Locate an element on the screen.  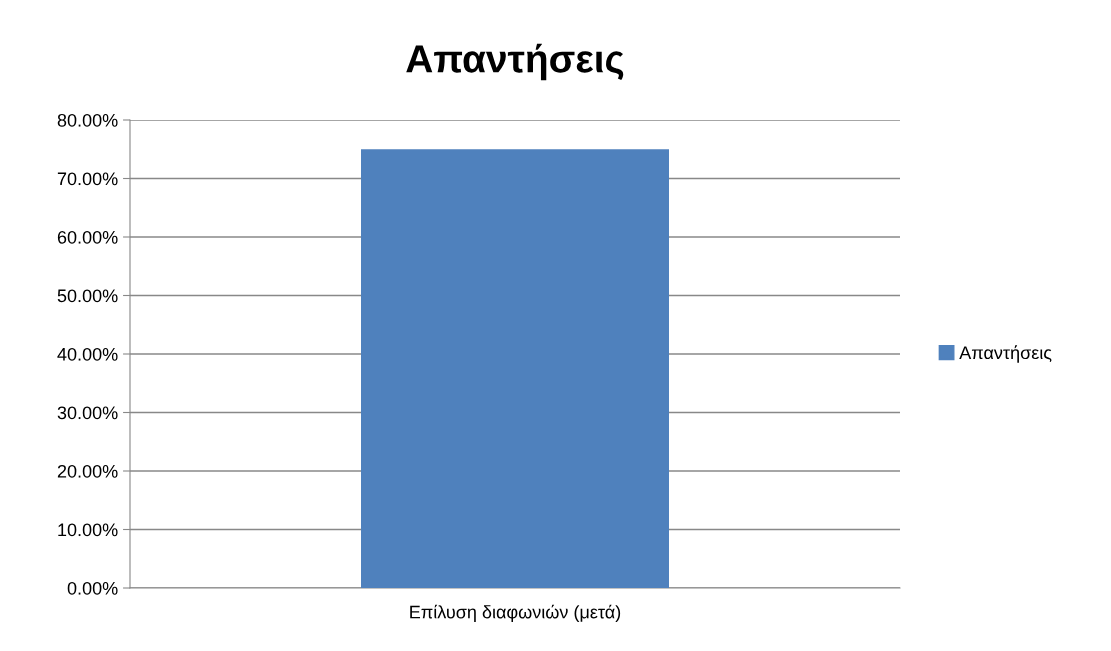
y-tick-label: 20.00% is located at coordinates (87, 471).